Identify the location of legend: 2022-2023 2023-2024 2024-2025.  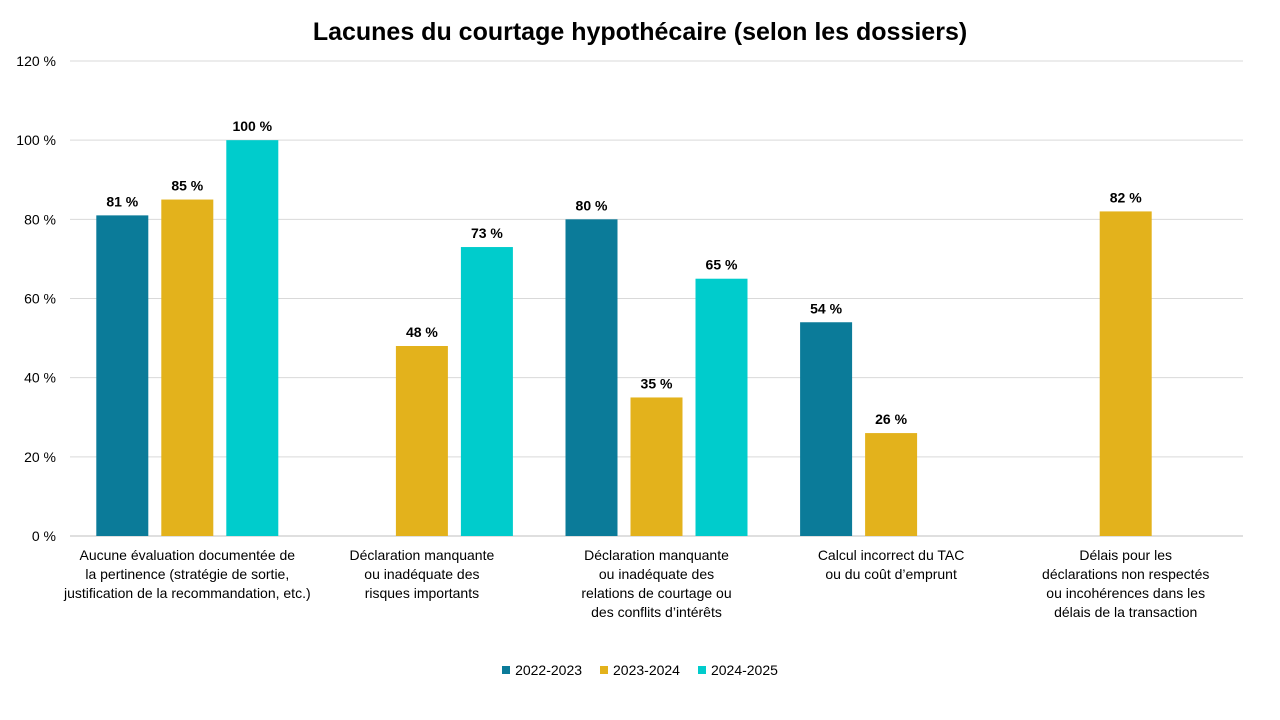
(640, 670).